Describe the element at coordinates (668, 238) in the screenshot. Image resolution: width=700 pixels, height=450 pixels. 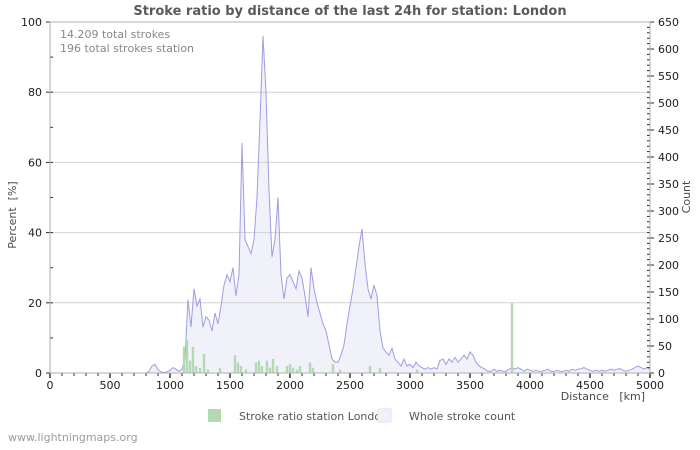
I see `svg-text: 250` at that location.